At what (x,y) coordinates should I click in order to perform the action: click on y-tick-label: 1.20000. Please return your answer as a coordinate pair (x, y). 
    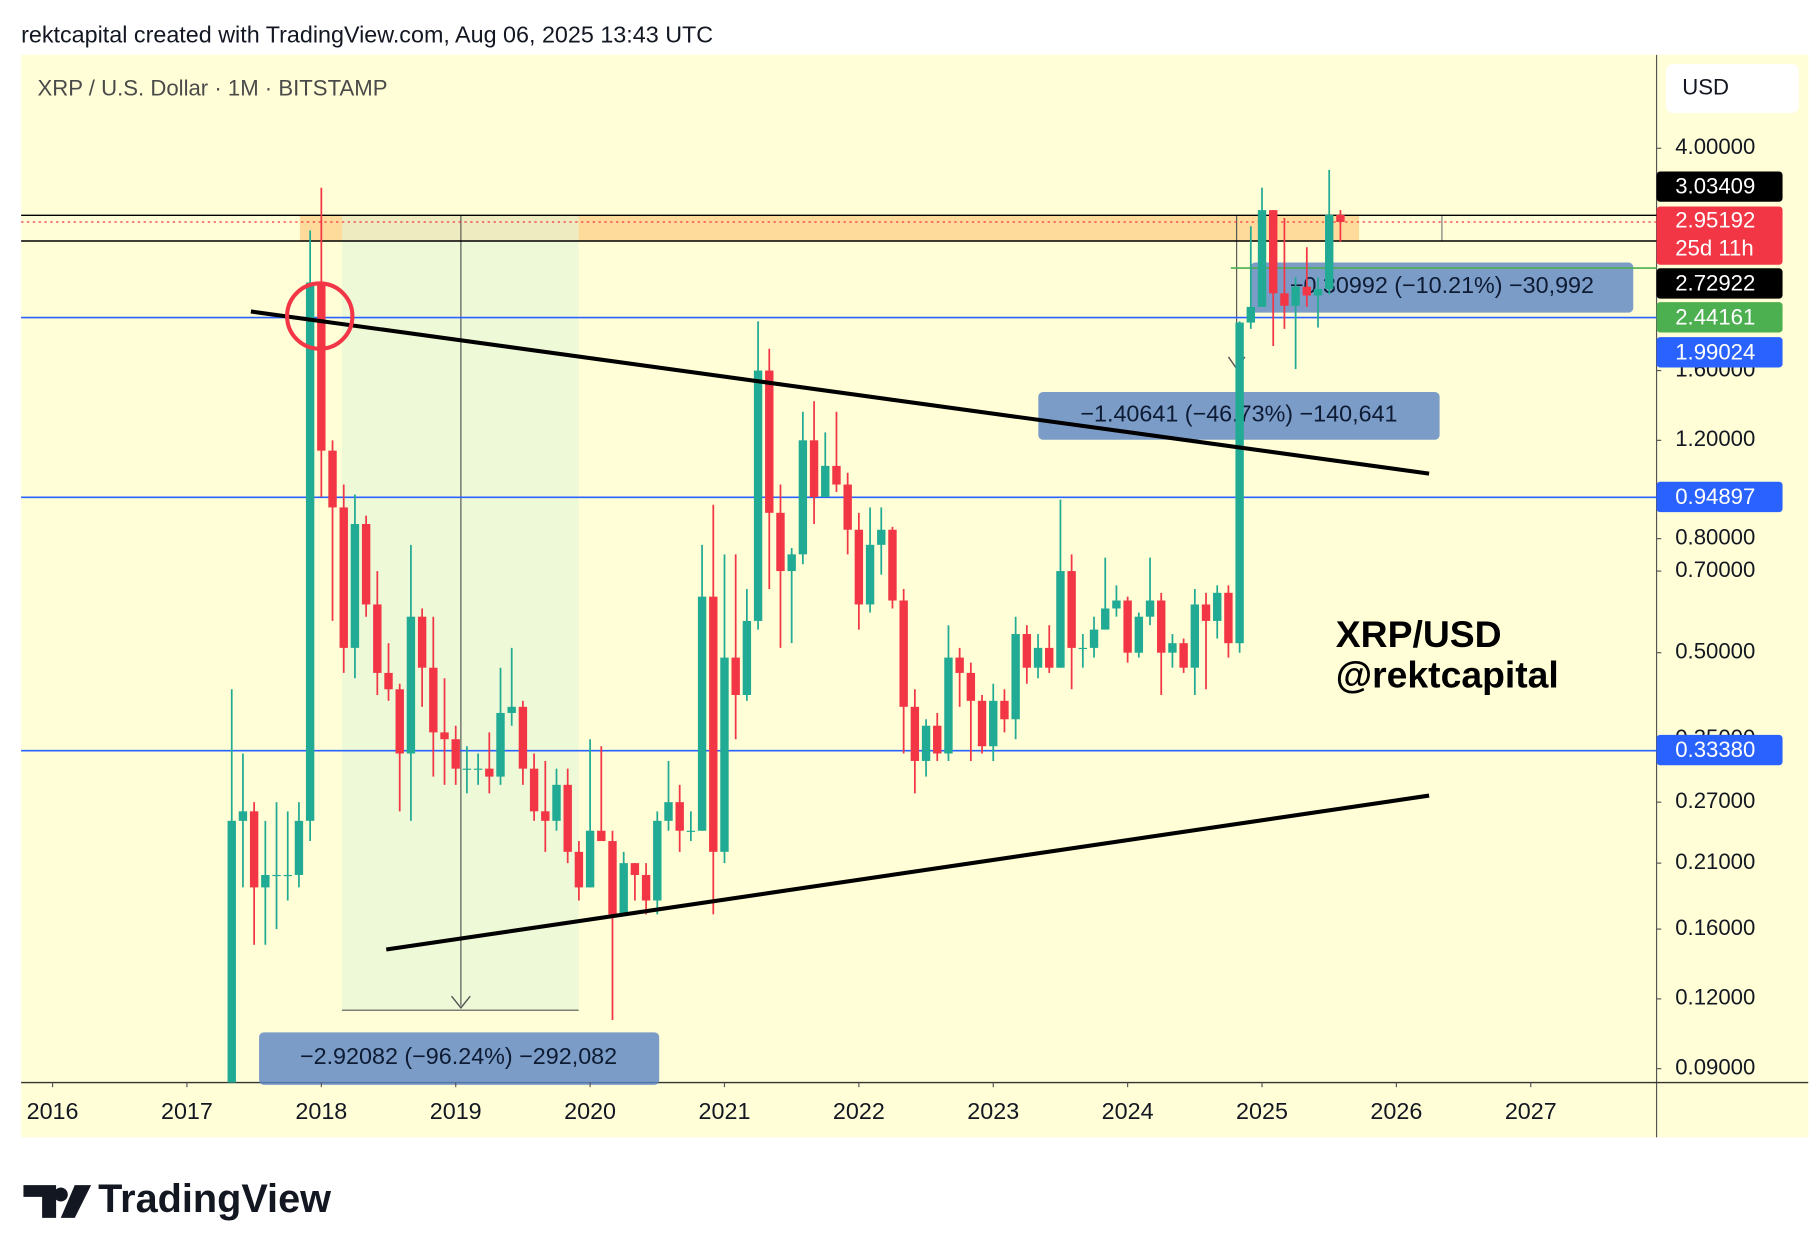
    Looking at the image, I should click on (1715, 438).